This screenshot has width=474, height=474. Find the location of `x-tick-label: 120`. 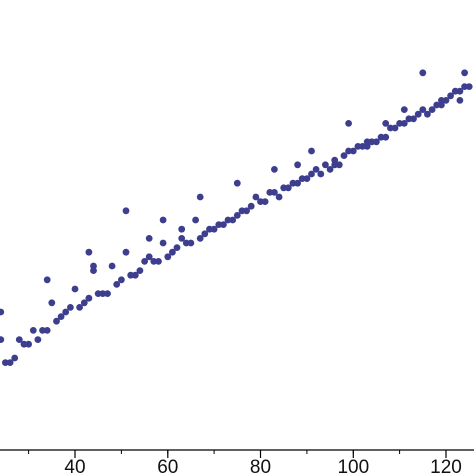

x-tick-label: 120 is located at coordinates (446, 465).